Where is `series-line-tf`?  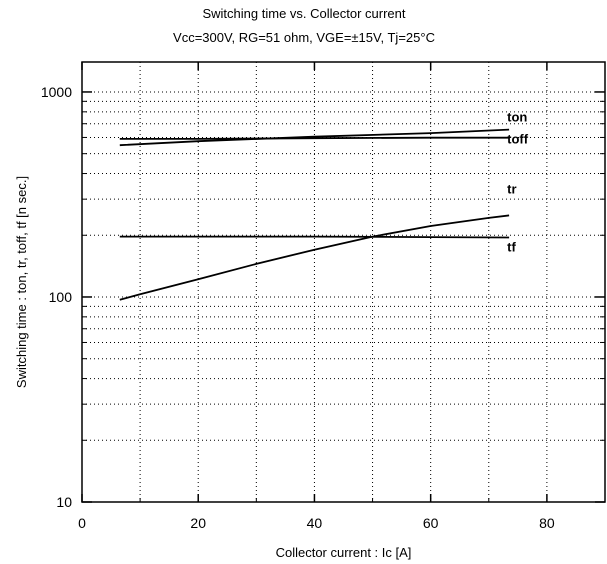
series-line-tf is located at coordinates (314, 237).